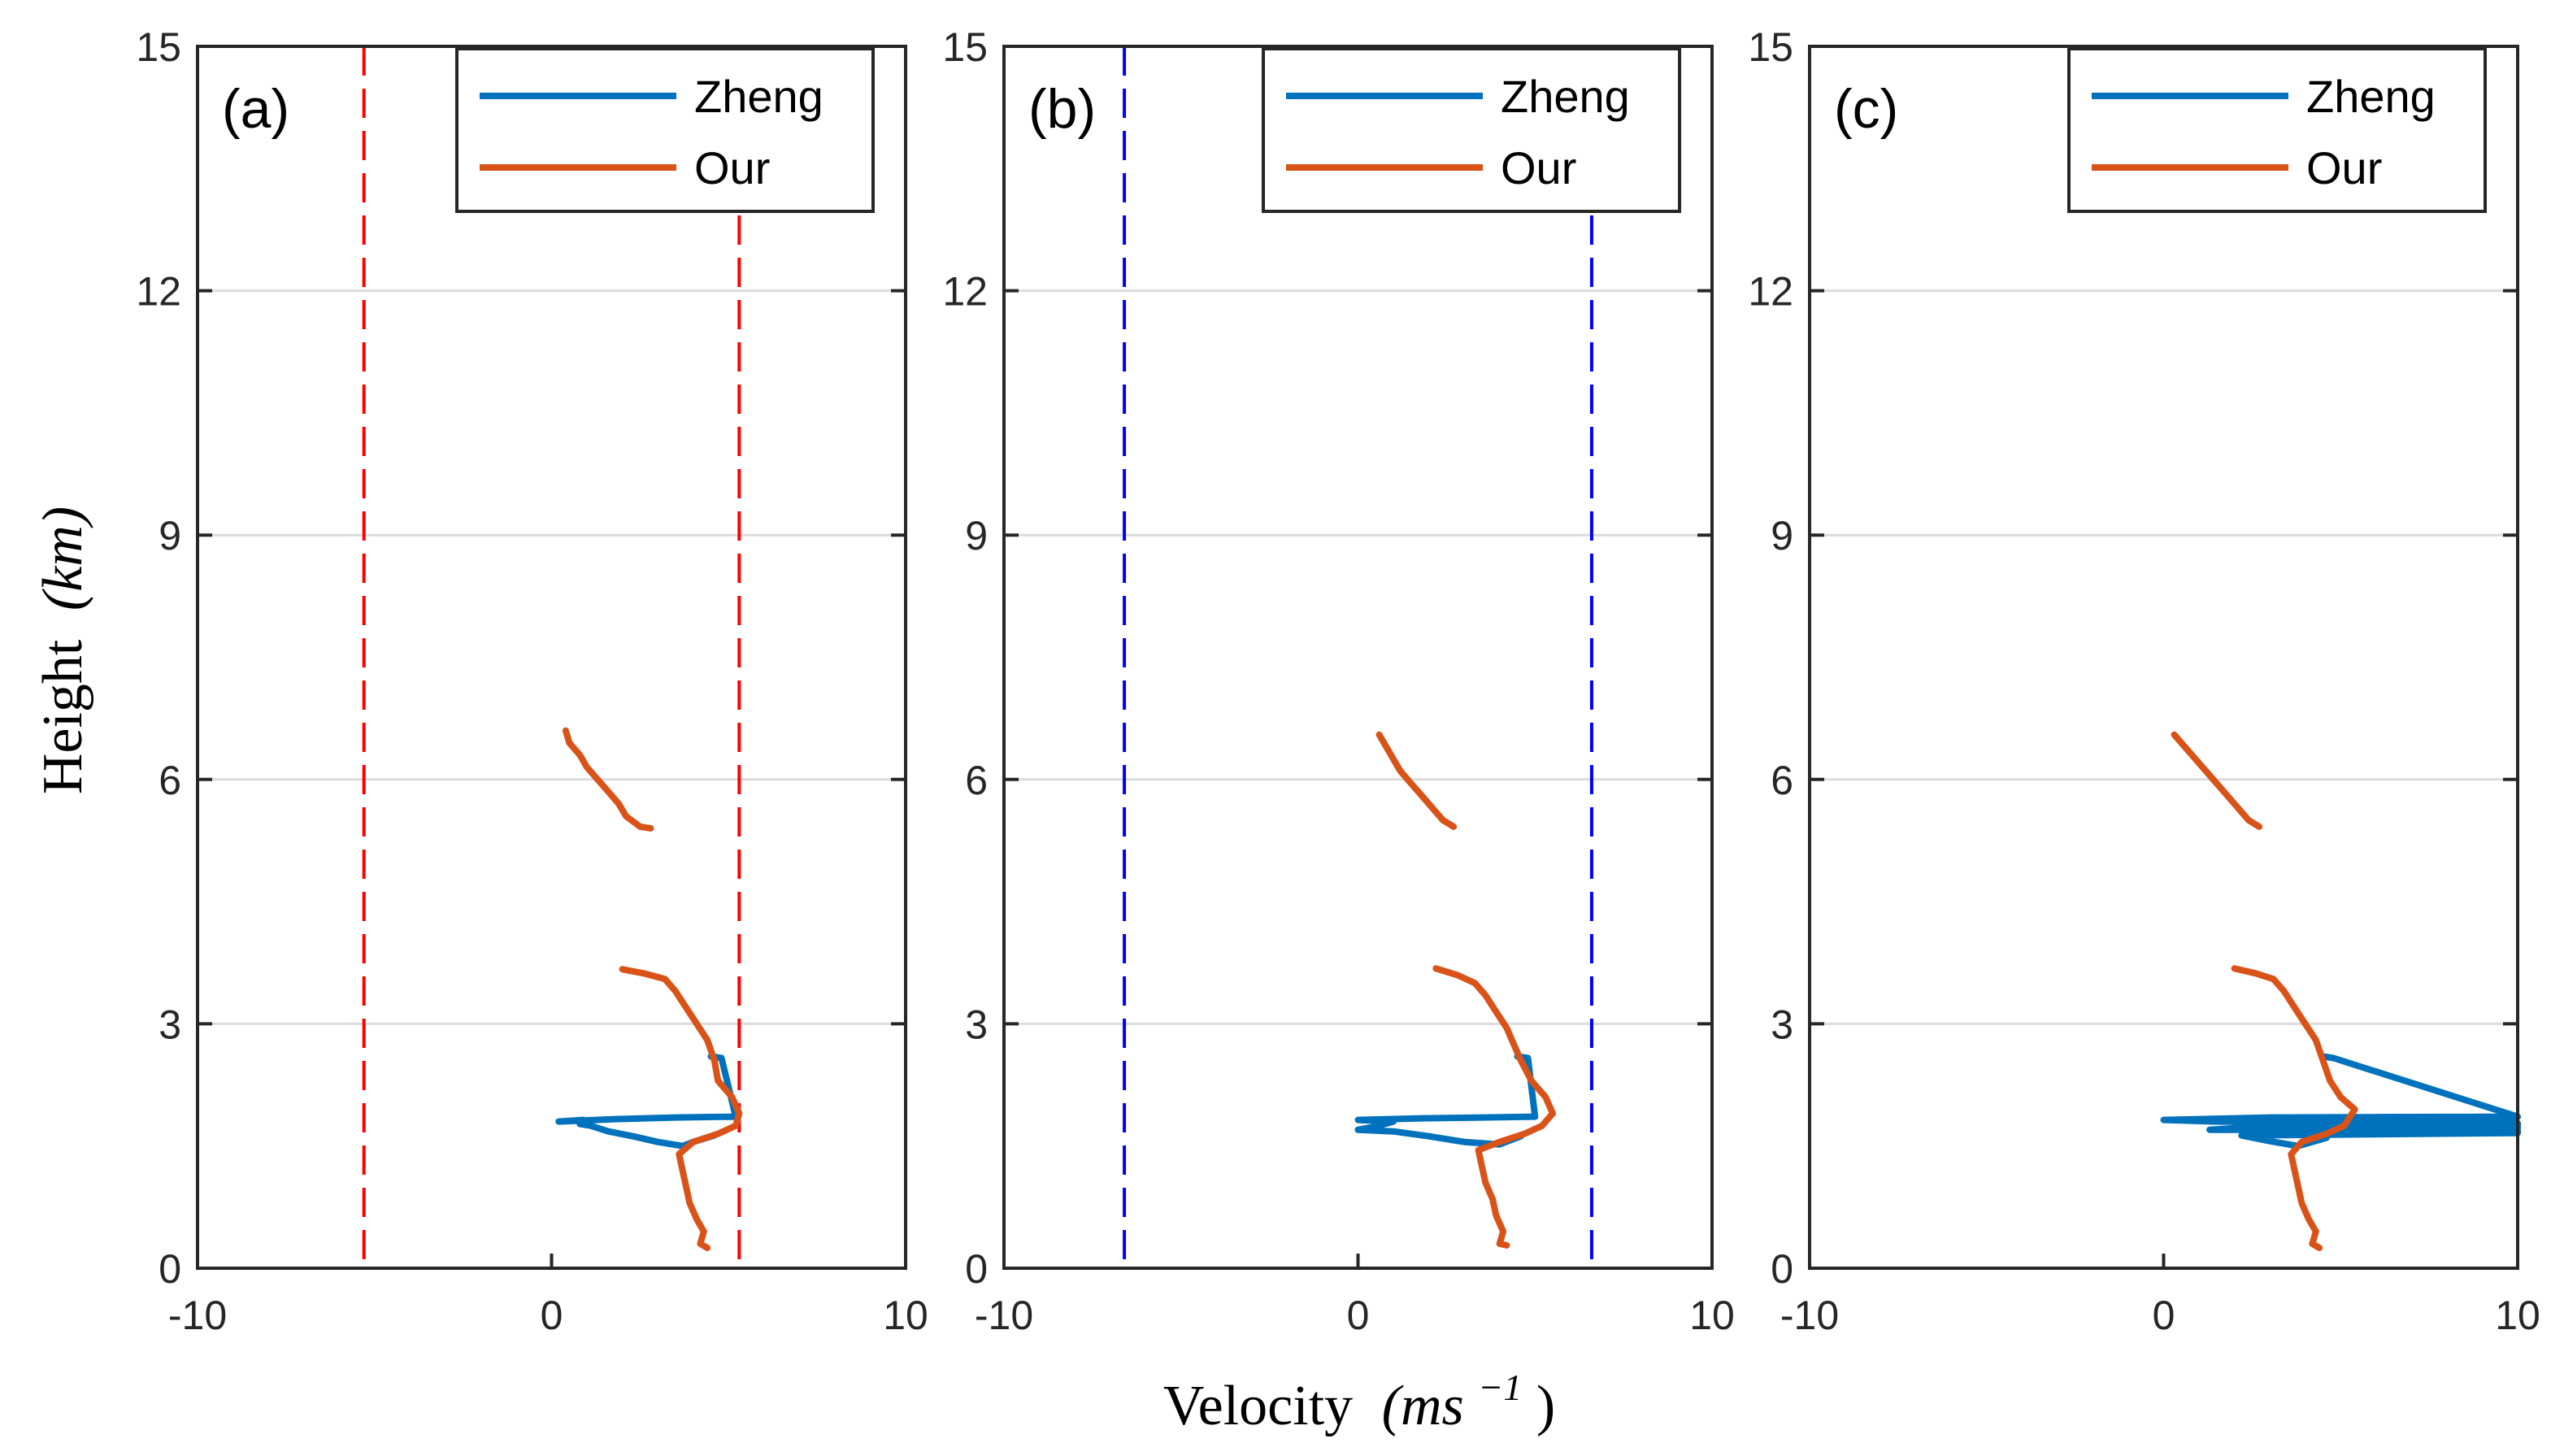  I want to click on panel-label: (c), so click(1866, 109).